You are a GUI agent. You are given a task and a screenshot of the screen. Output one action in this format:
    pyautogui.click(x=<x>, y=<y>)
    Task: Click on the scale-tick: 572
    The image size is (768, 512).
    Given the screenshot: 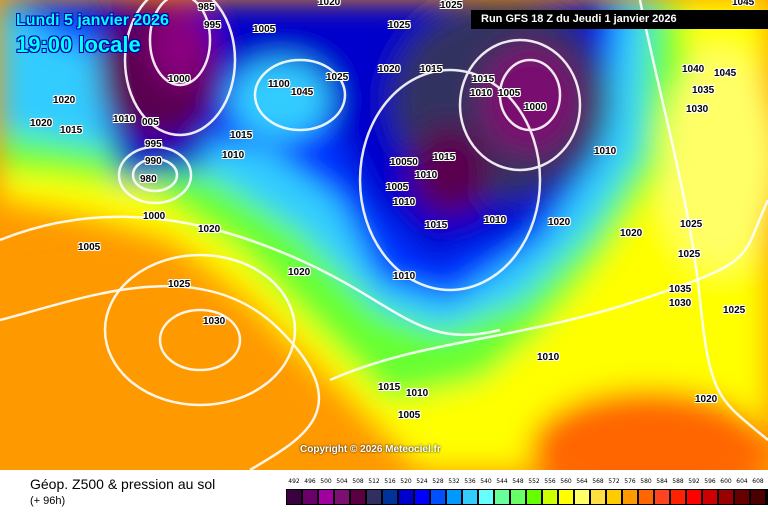 What is the action you would take?
    pyautogui.click(x=614, y=481)
    